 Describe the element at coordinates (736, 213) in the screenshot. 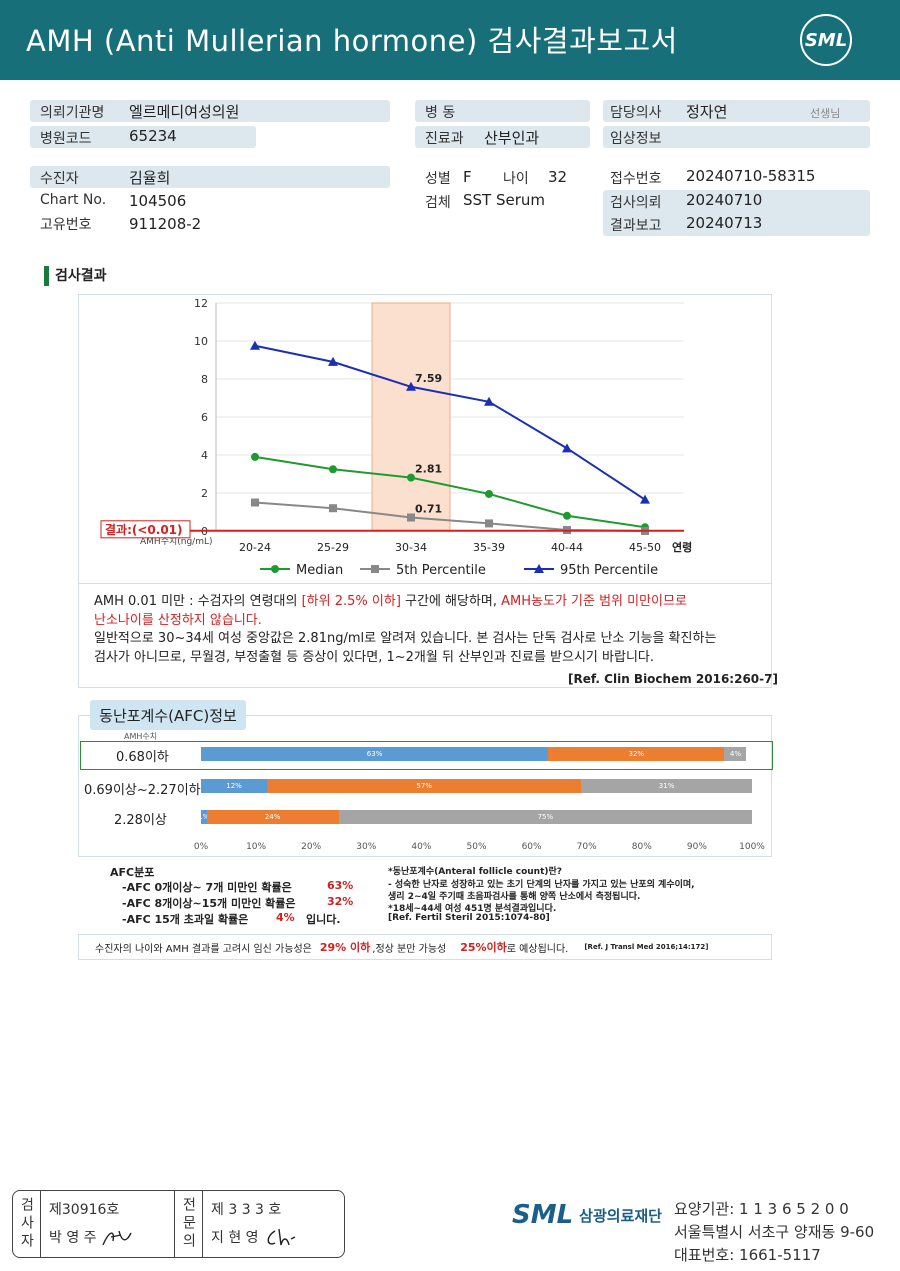

I see `request-report-row` at that location.